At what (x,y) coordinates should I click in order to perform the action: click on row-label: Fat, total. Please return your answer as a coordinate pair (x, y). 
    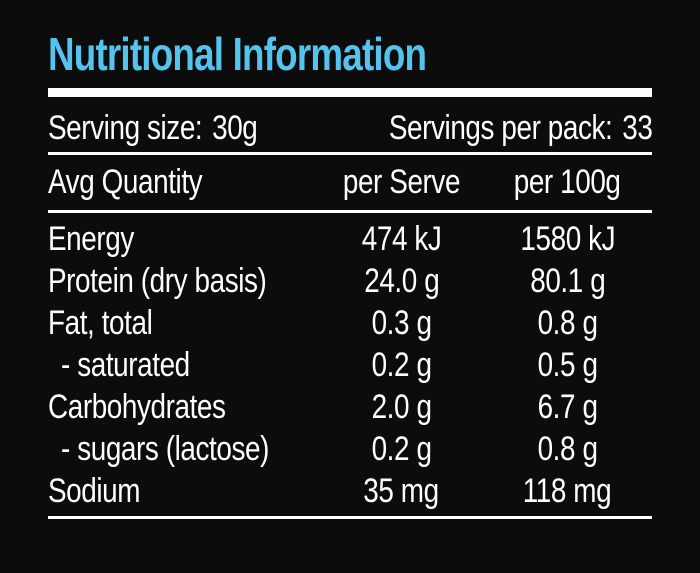
    Looking at the image, I should click on (100, 322).